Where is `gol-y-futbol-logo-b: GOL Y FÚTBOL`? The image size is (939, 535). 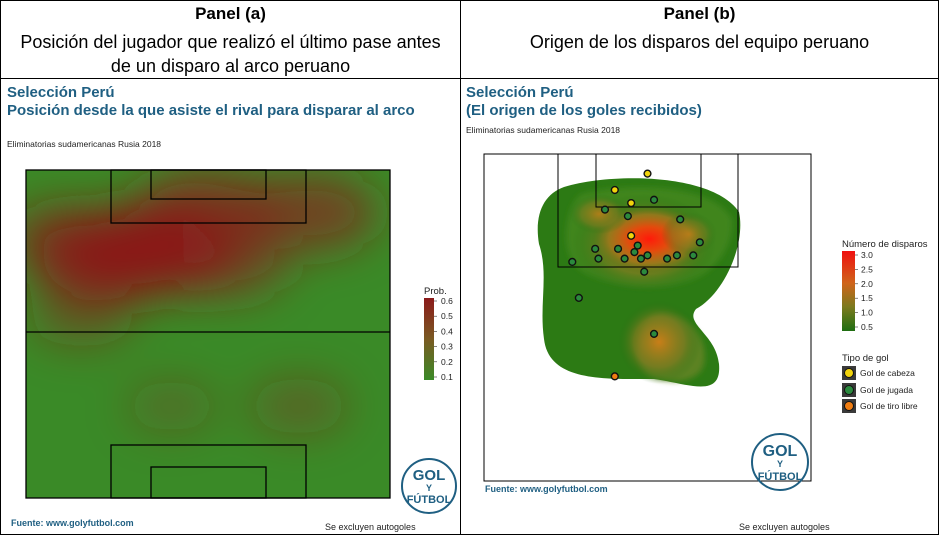
gol-y-futbol-logo-b: GOL Y FÚTBOL is located at coordinates (780, 462).